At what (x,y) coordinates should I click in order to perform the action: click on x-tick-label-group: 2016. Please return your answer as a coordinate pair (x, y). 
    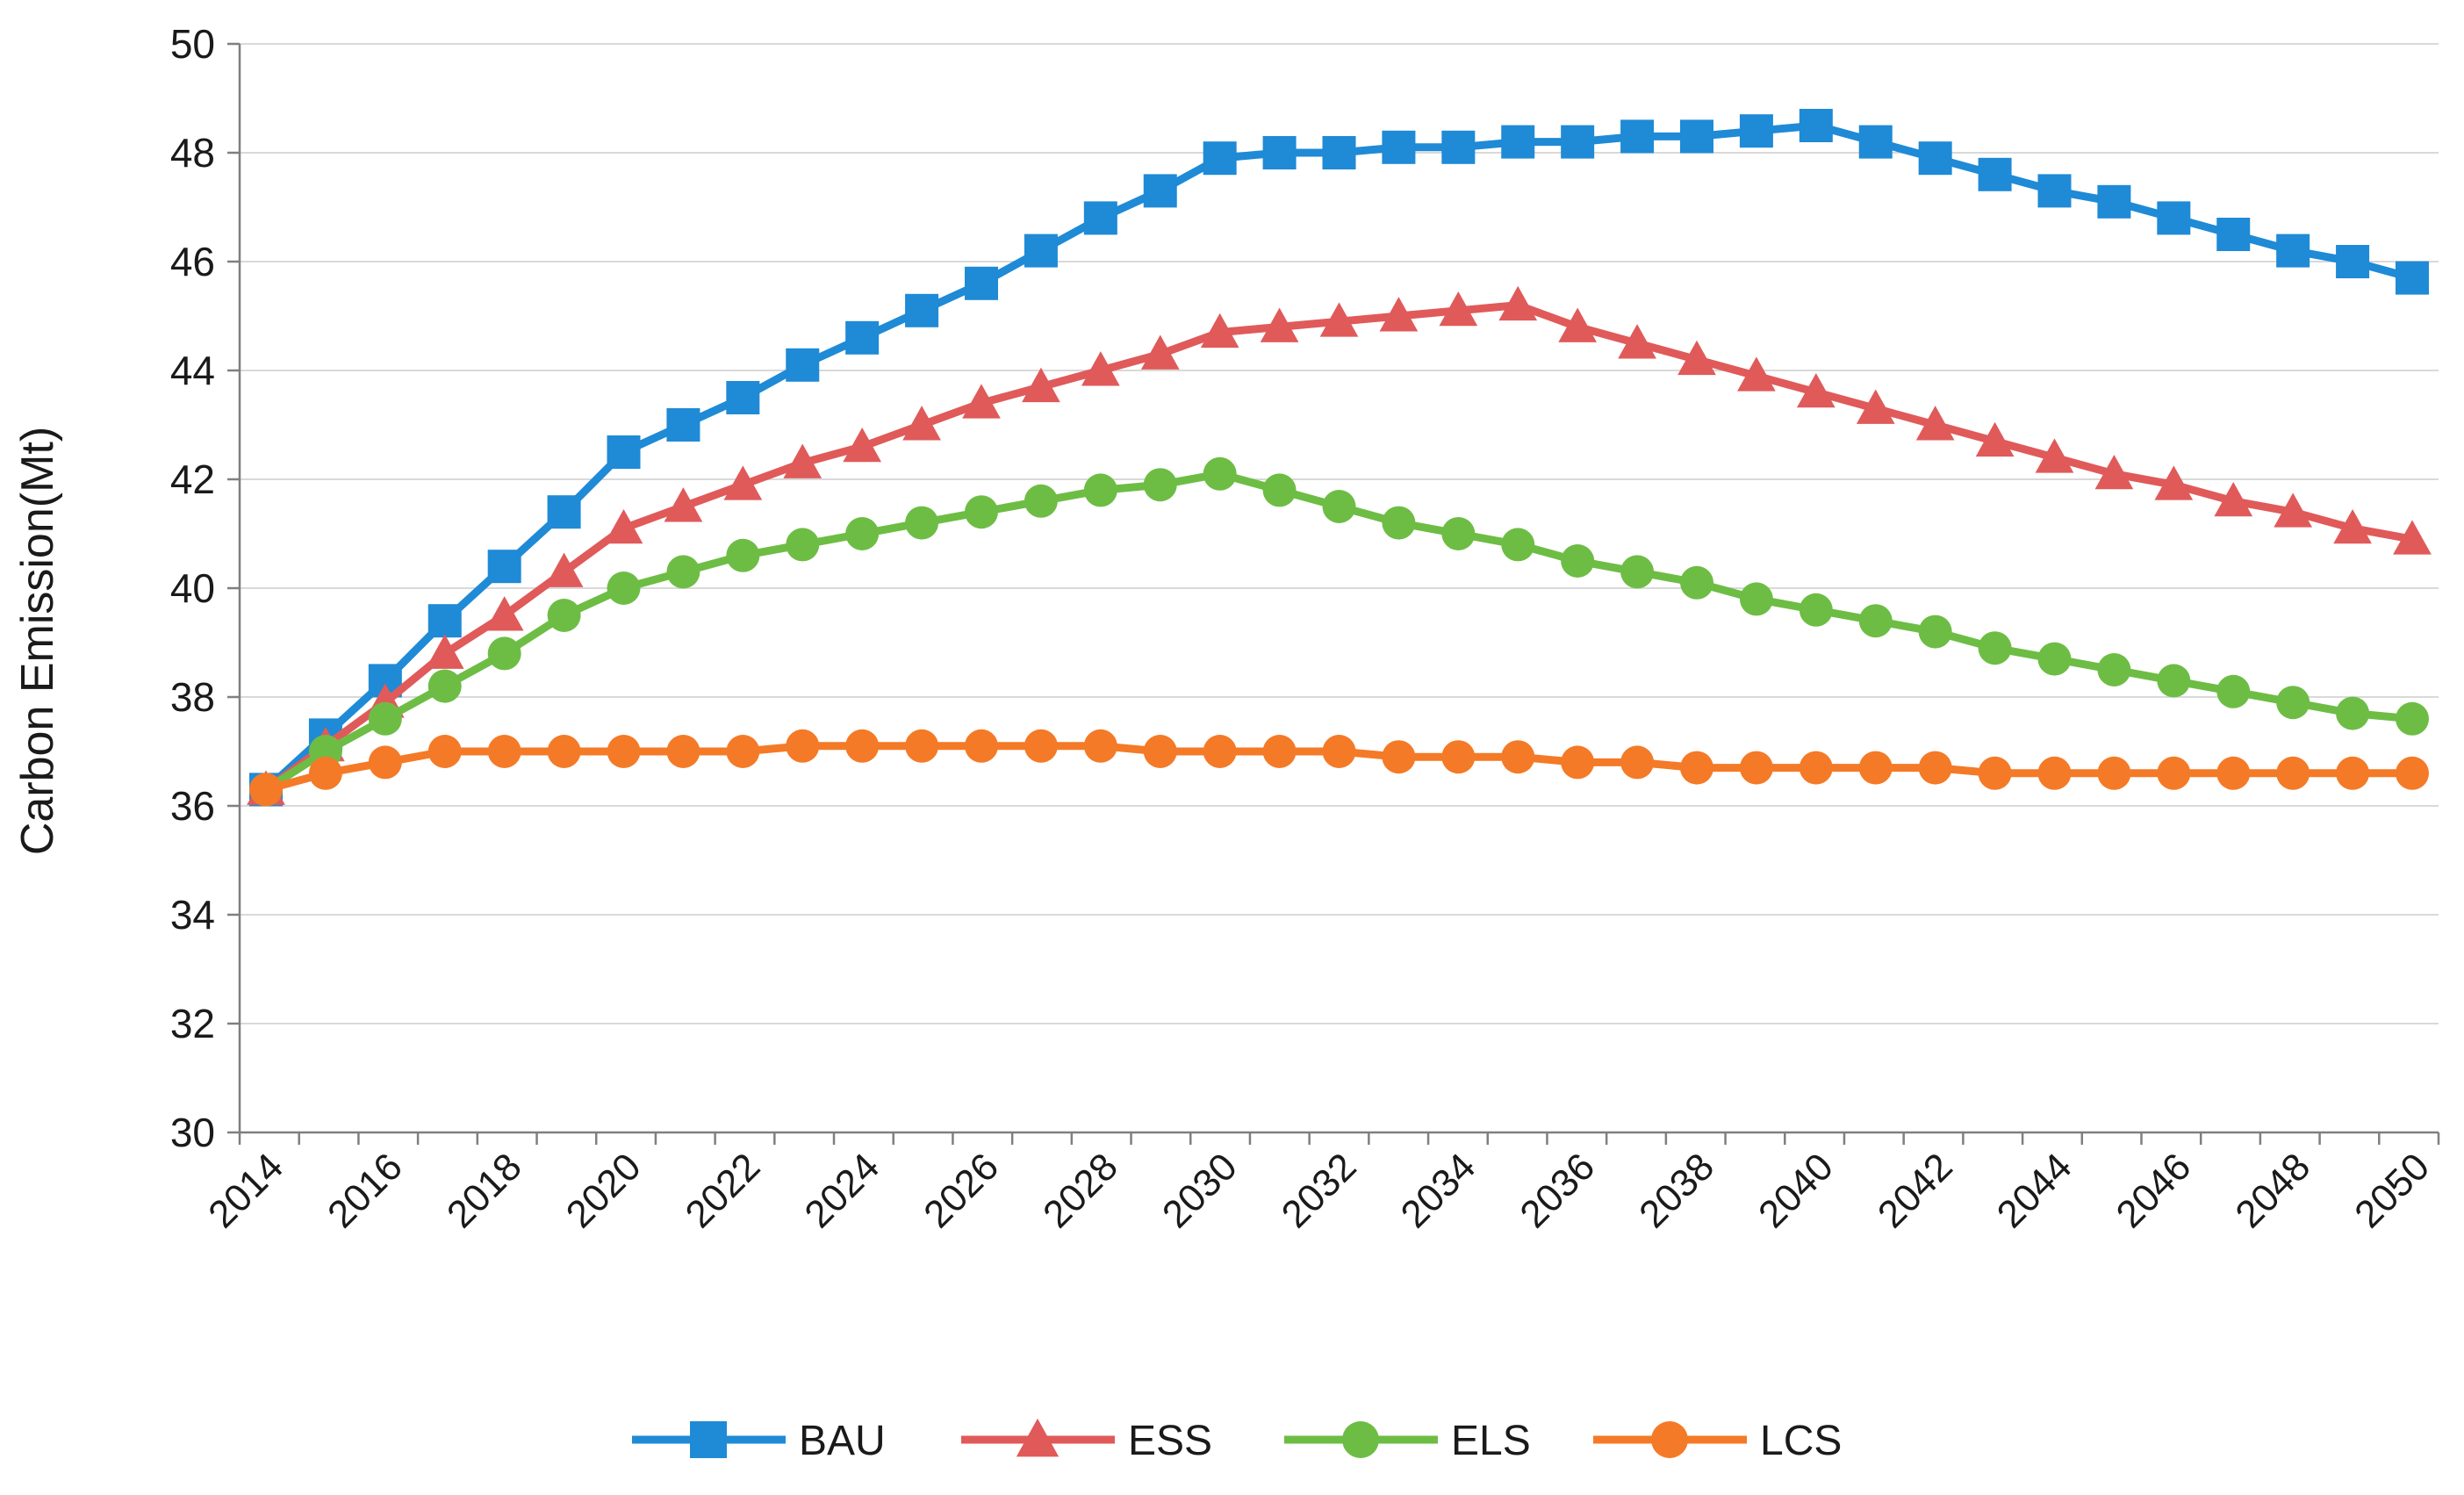
    Looking at the image, I should click on (365, 1191).